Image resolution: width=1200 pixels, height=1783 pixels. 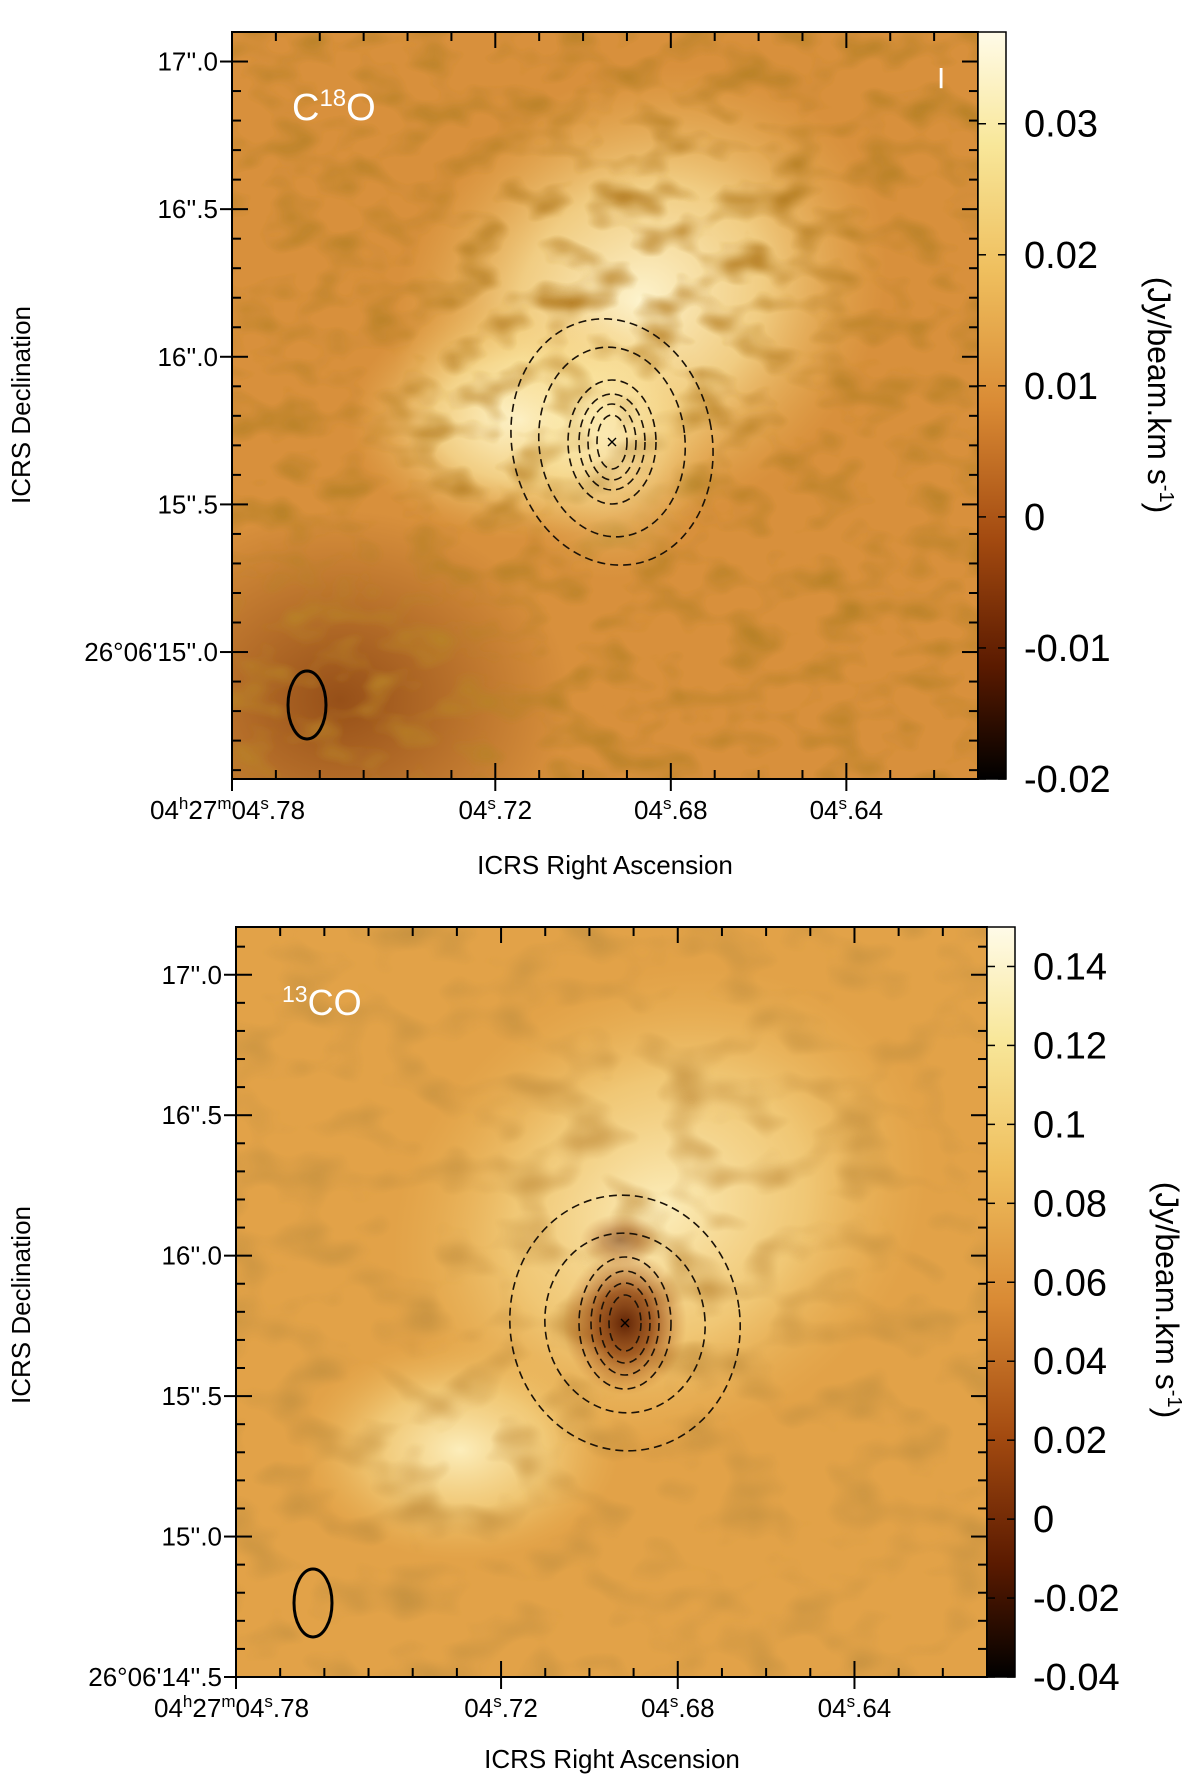 What do you see at coordinates (1070, 1046) in the screenshot?
I see `colorbar-tick-label: 0.12` at bounding box center [1070, 1046].